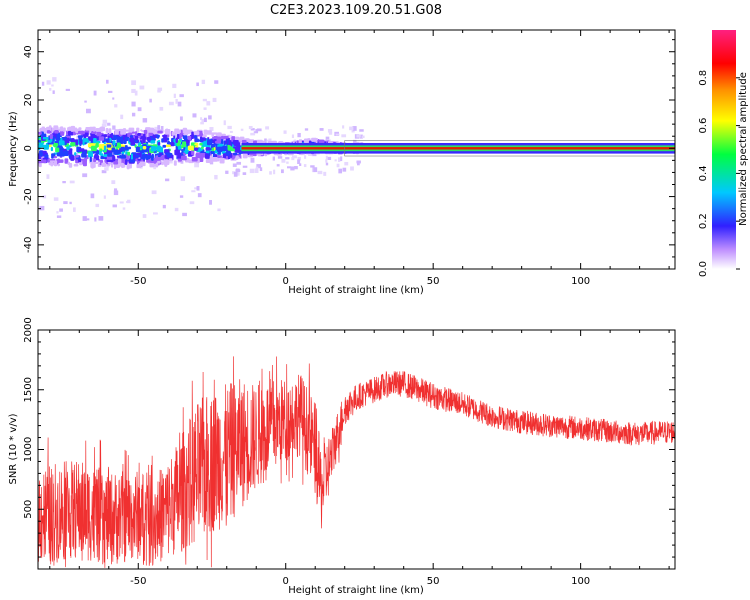 The width and height of the screenshot is (750, 600). Describe the element at coordinates (719, 173) in the screenshot. I see `colorbar-ticks: 0.0 0.2 0.4 0.6 0.8` at that location.